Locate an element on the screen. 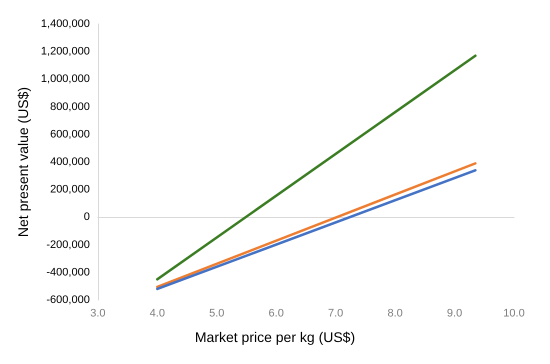 The image size is (550, 364). y-tick-label: 1,000,000 is located at coordinates (65, 79).